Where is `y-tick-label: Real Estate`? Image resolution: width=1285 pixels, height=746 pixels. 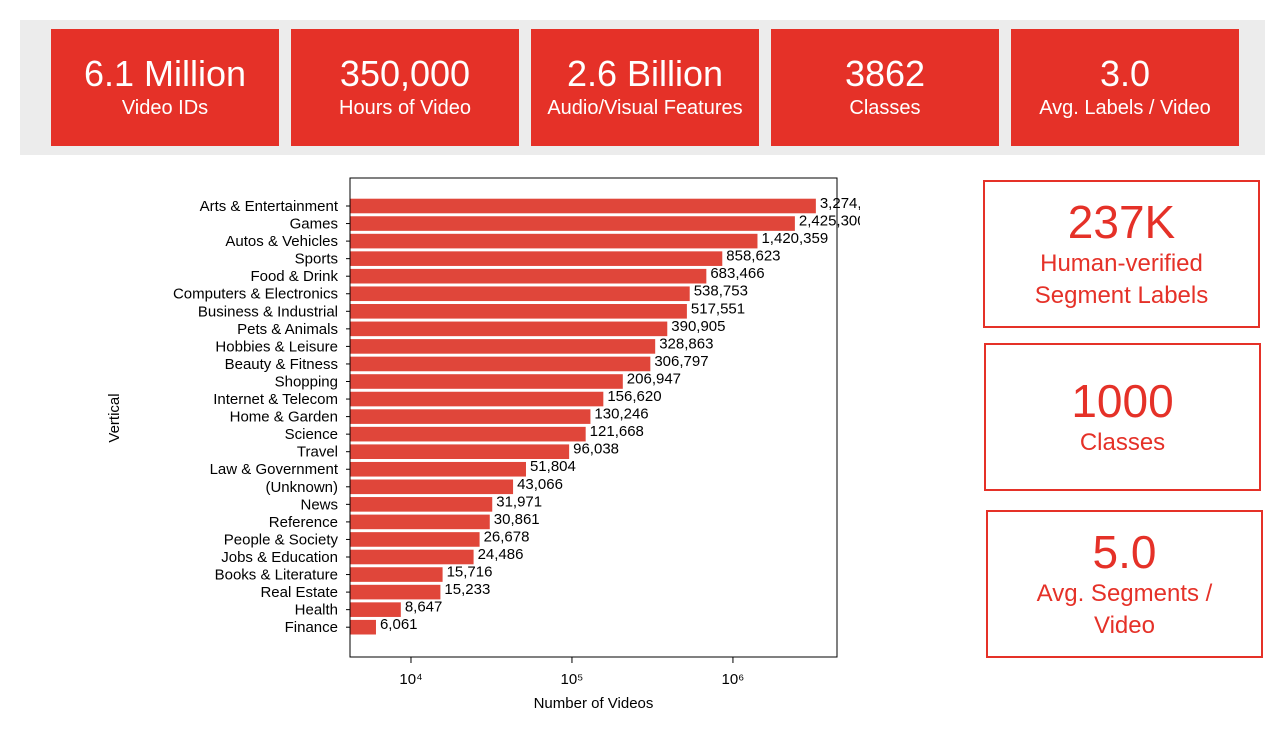 y-tick-label: Real Estate is located at coordinates (299, 592).